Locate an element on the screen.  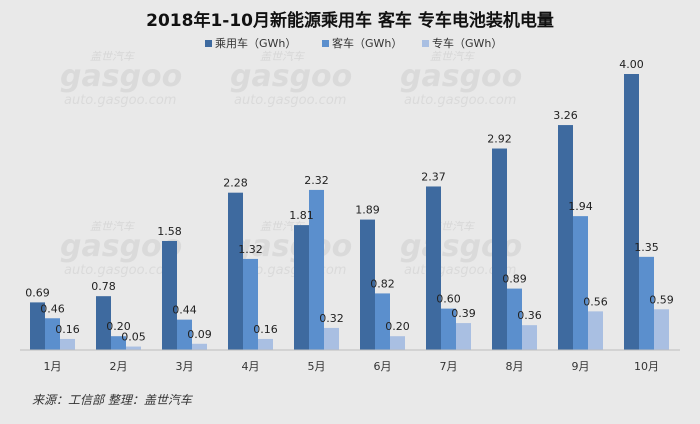
data-label: 0.36 is located at coordinates (529, 315).